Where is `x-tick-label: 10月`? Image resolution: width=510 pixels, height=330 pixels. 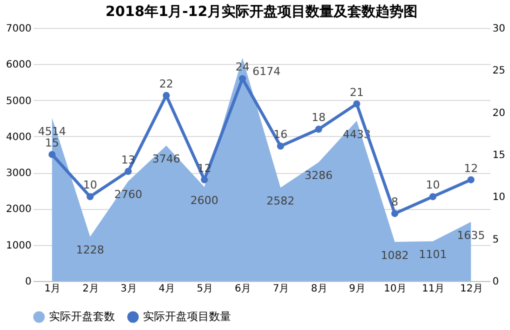
x-tick-label: 10月 is located at coordinates (395, 289).